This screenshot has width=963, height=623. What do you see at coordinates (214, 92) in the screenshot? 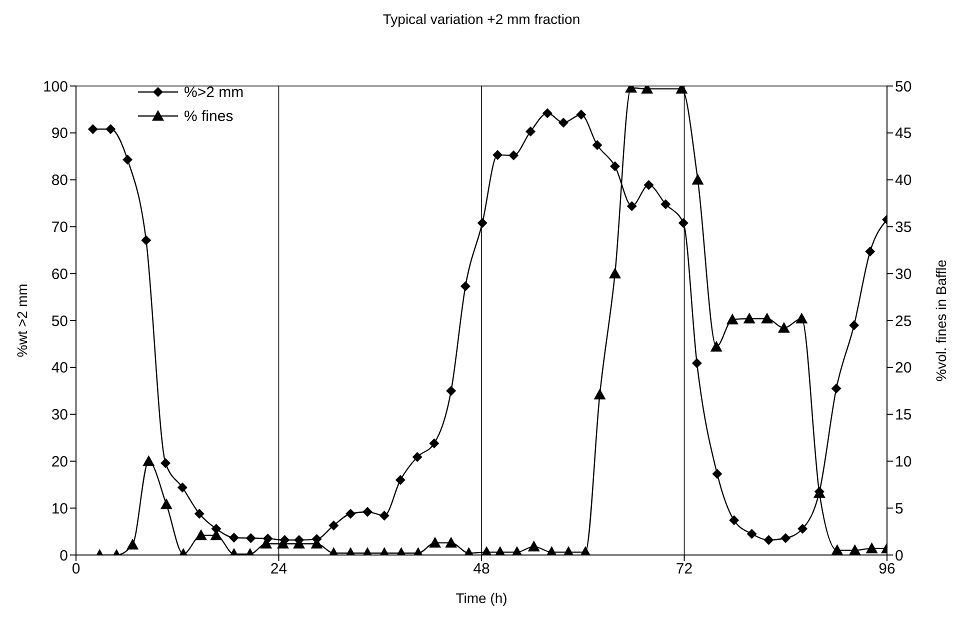
I see `legend-label: %>2 mm` at bounding box center [214, 92].